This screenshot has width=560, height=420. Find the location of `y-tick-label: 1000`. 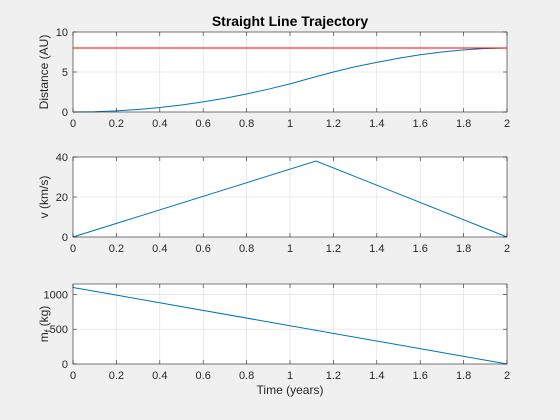

y-tick-label: 1000 is located at coordinates (56, 295).